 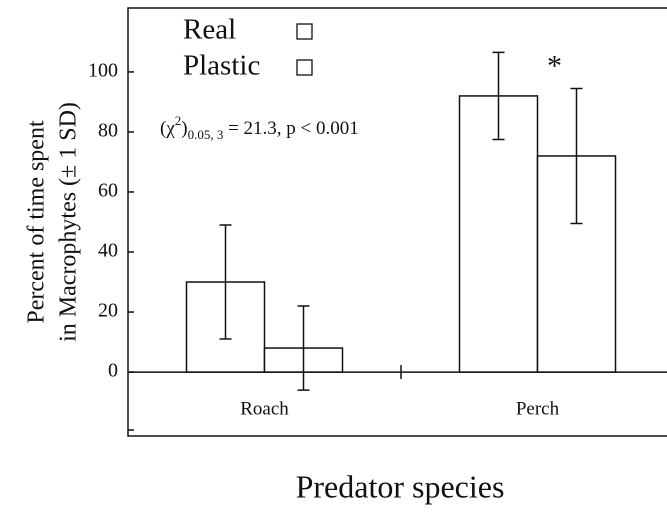 I want to click on significance-marker: *, so click(x=554, y=65).